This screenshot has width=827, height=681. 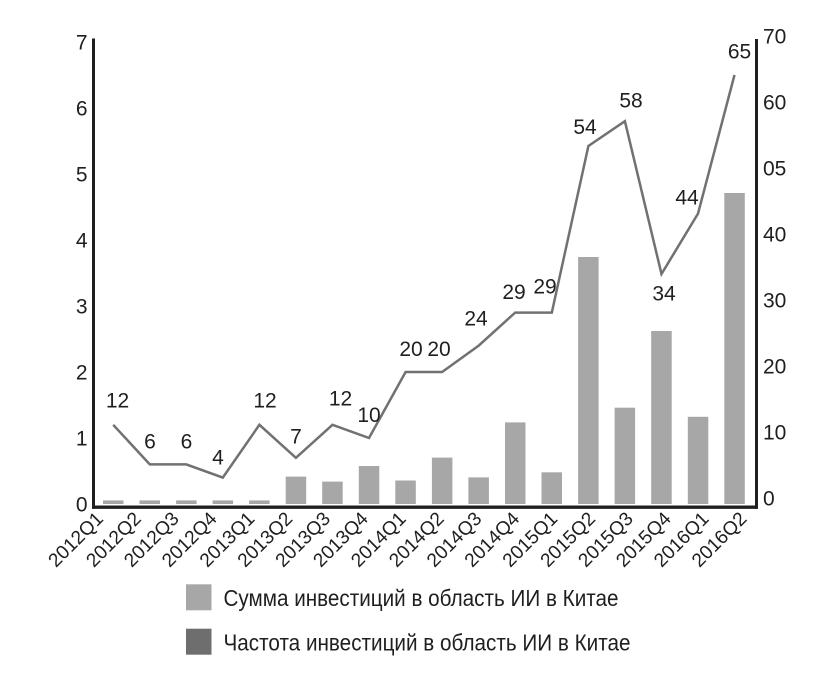 I want to click on svg-text: 60, so click(x=774, y=102).